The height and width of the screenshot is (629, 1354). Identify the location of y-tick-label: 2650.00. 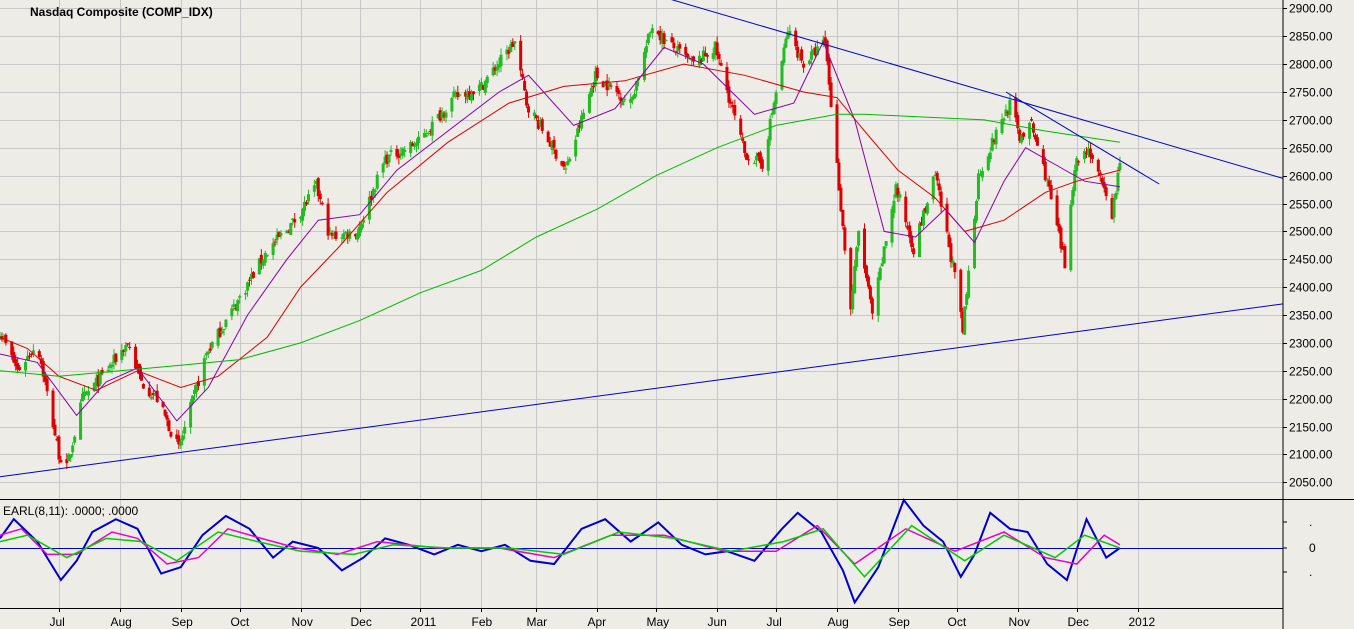
(1311, 149).